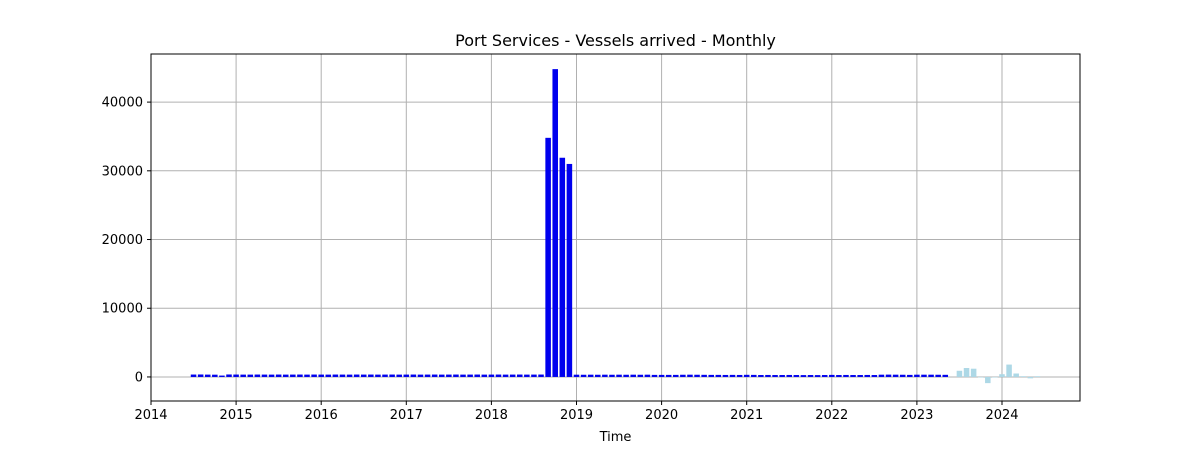 Image resolution: width=1200 pixels, height=450 pixels. What do you see at coordinates (831, 415) in the screenshot?
I see `x-tick-label: 2022` at bounding box center [831, 415].